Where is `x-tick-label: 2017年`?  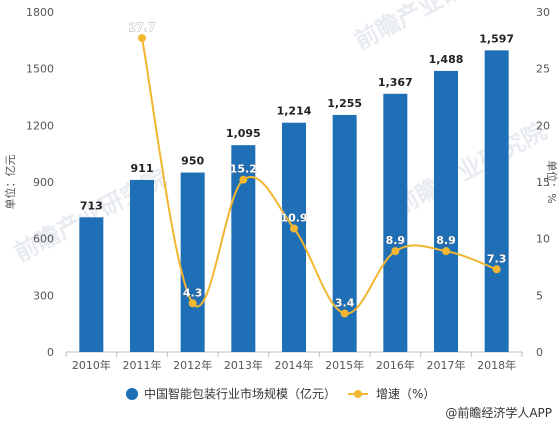
x-tick-label: 2017年 is located at coordinates (446, 365).